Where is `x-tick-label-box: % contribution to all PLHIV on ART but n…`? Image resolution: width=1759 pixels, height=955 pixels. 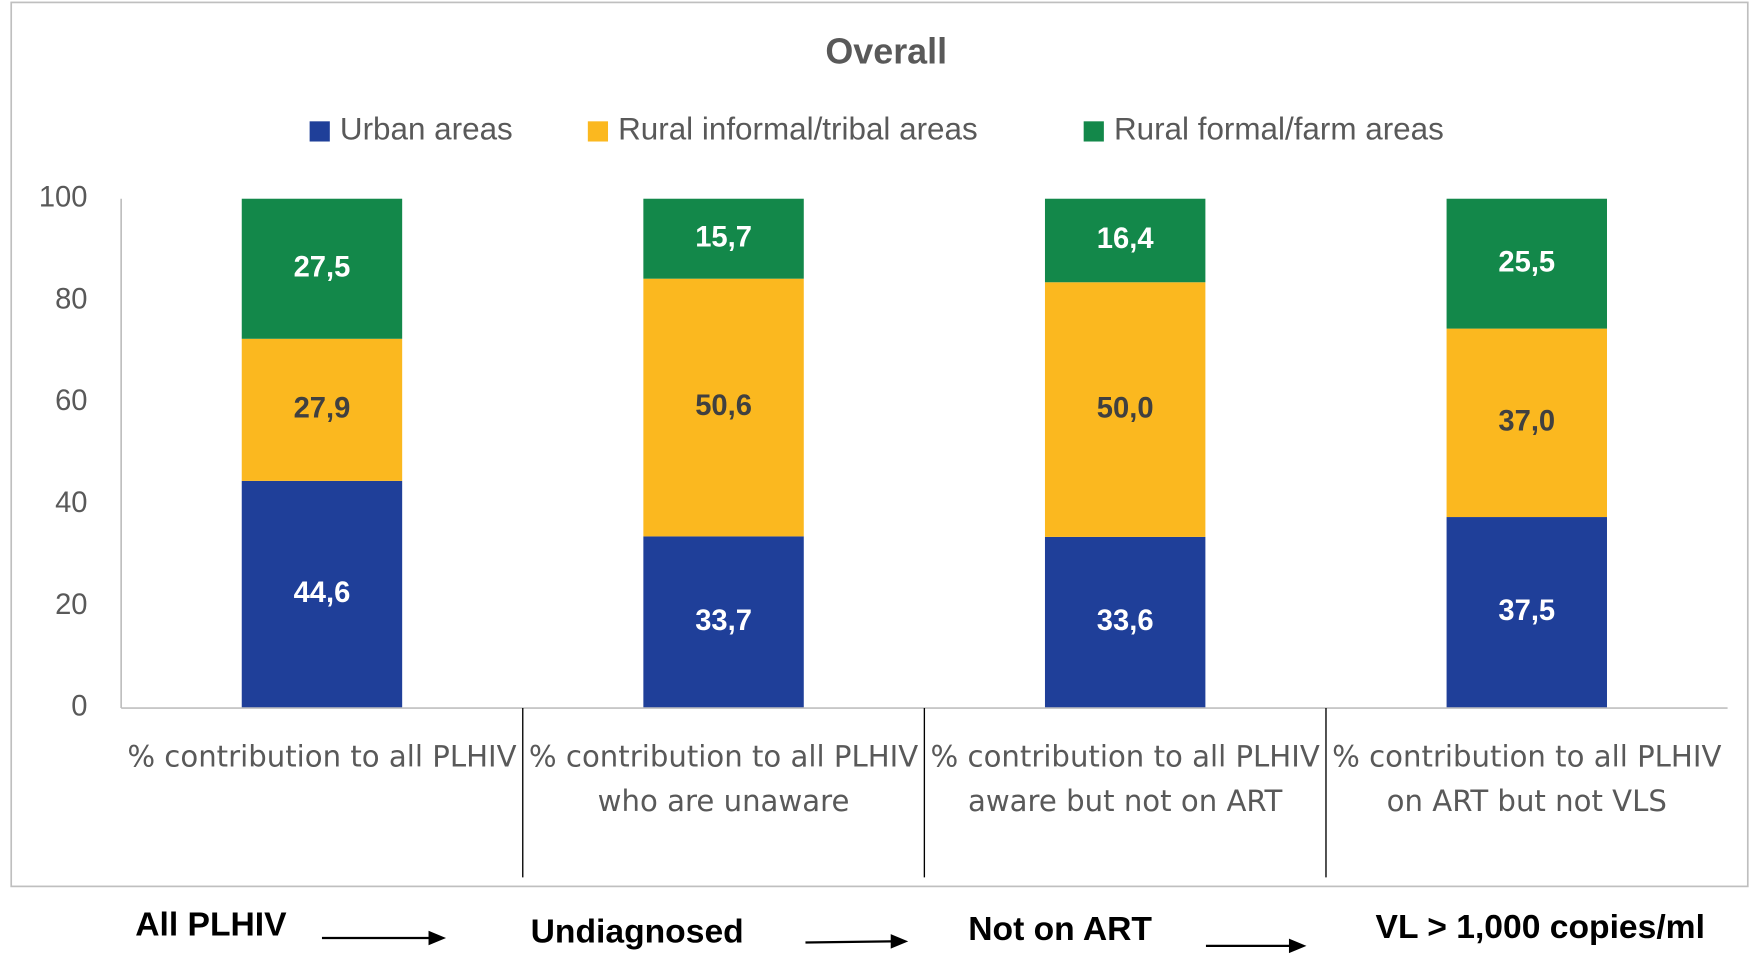 x-tick-label-box: % contribution to all PLHIV on ART but n… is located at coordinates (1527, 780).